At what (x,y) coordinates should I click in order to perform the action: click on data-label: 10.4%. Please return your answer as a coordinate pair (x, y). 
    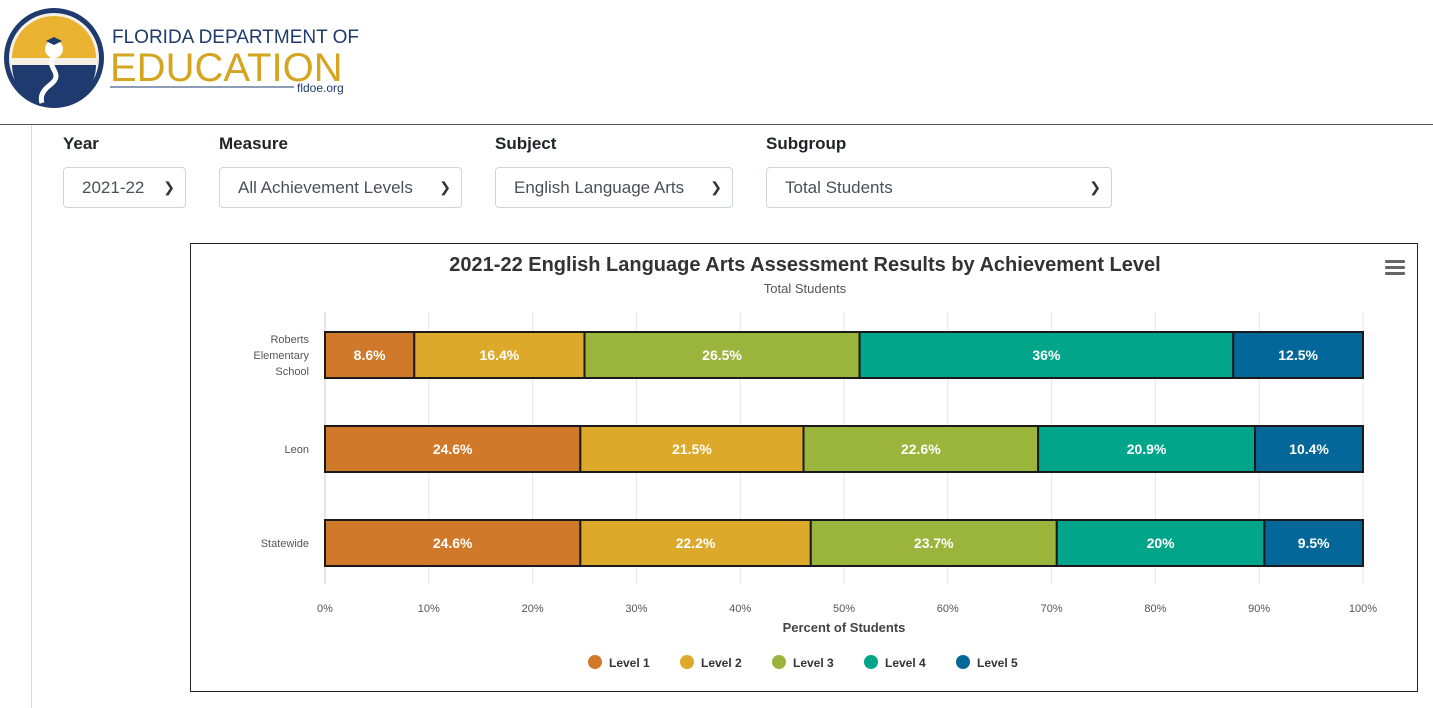
    Looking at the image, I should click on (1309, 449).